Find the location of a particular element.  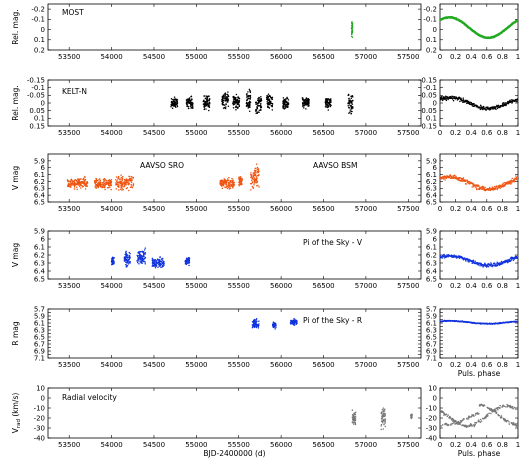

y-tick-label: 5.7 is located at coordinates (39, 309).